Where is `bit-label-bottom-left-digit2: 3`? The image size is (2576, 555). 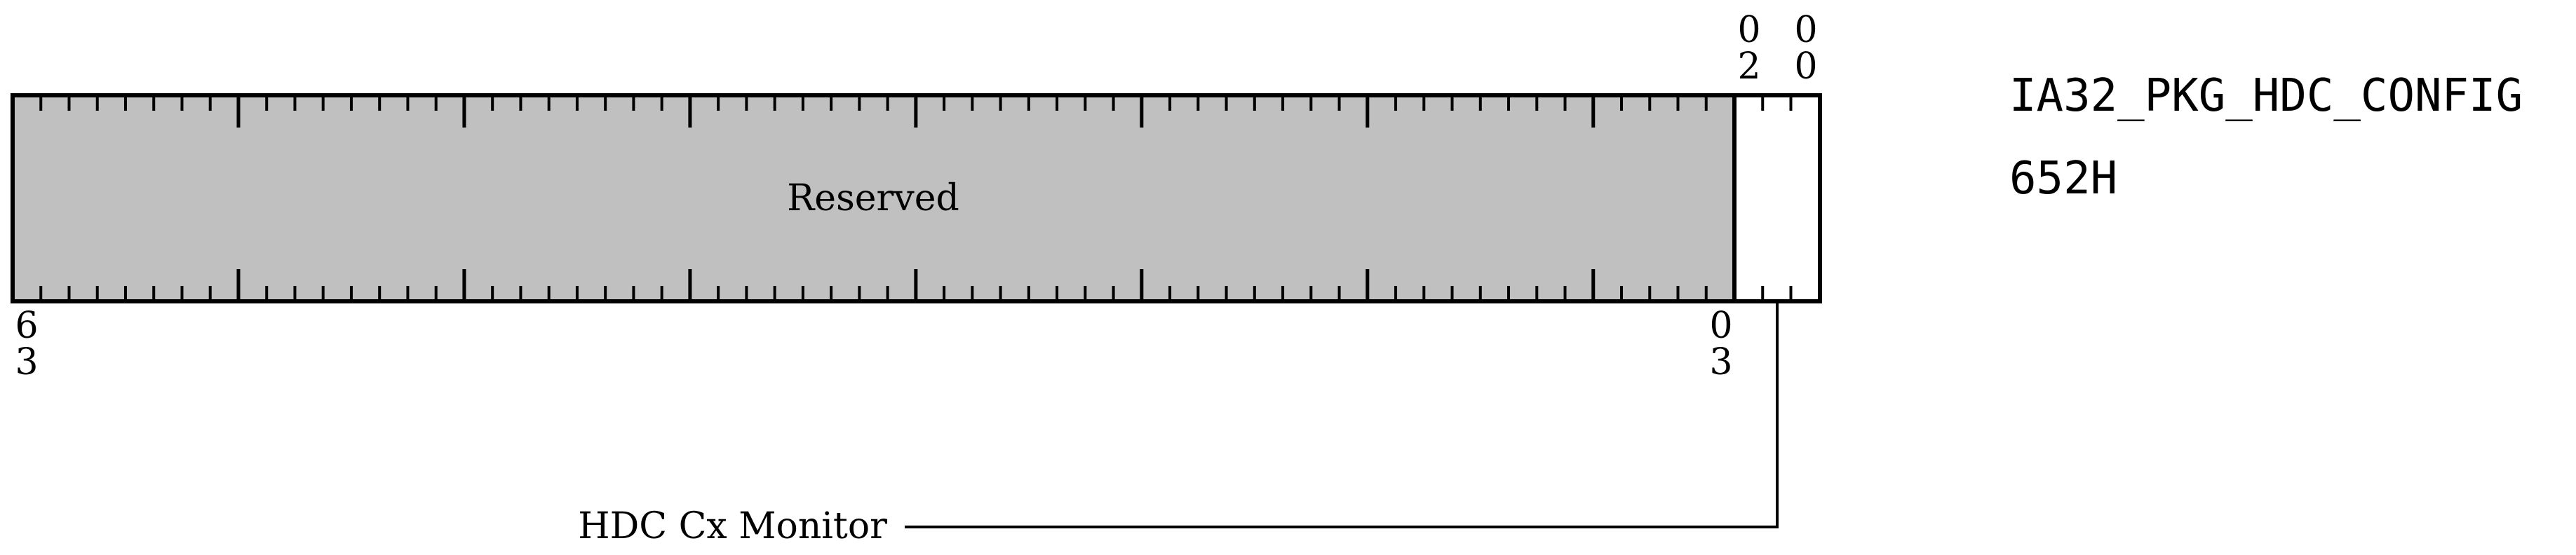
bit-label-bottom-left-digit2: 3 is located at coordinates (26, 362).